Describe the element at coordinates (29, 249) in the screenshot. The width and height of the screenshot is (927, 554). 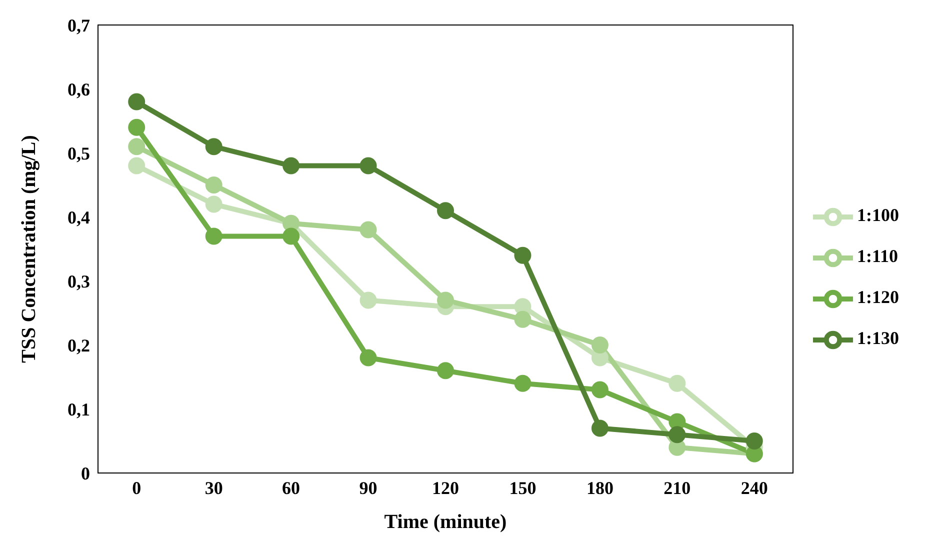
I see `y-axis-title: TSS Concentration (mg/L)` at that location.